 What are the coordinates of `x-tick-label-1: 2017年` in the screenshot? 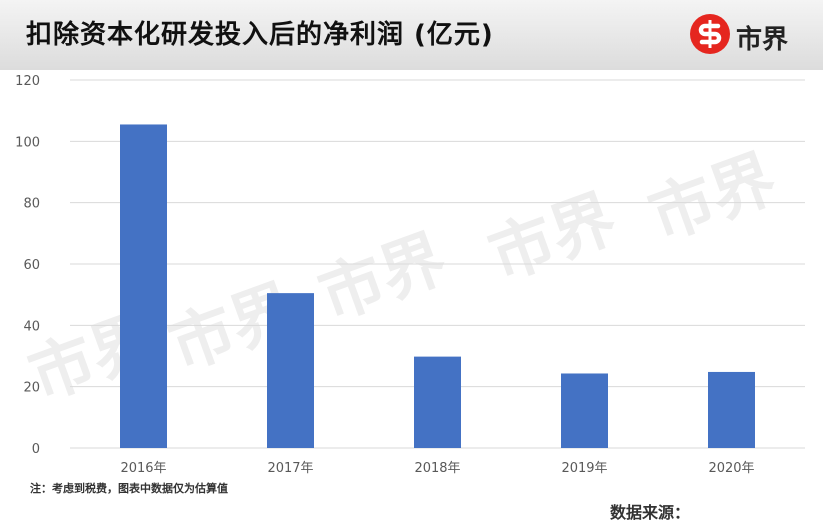 It's located at (290, 468).